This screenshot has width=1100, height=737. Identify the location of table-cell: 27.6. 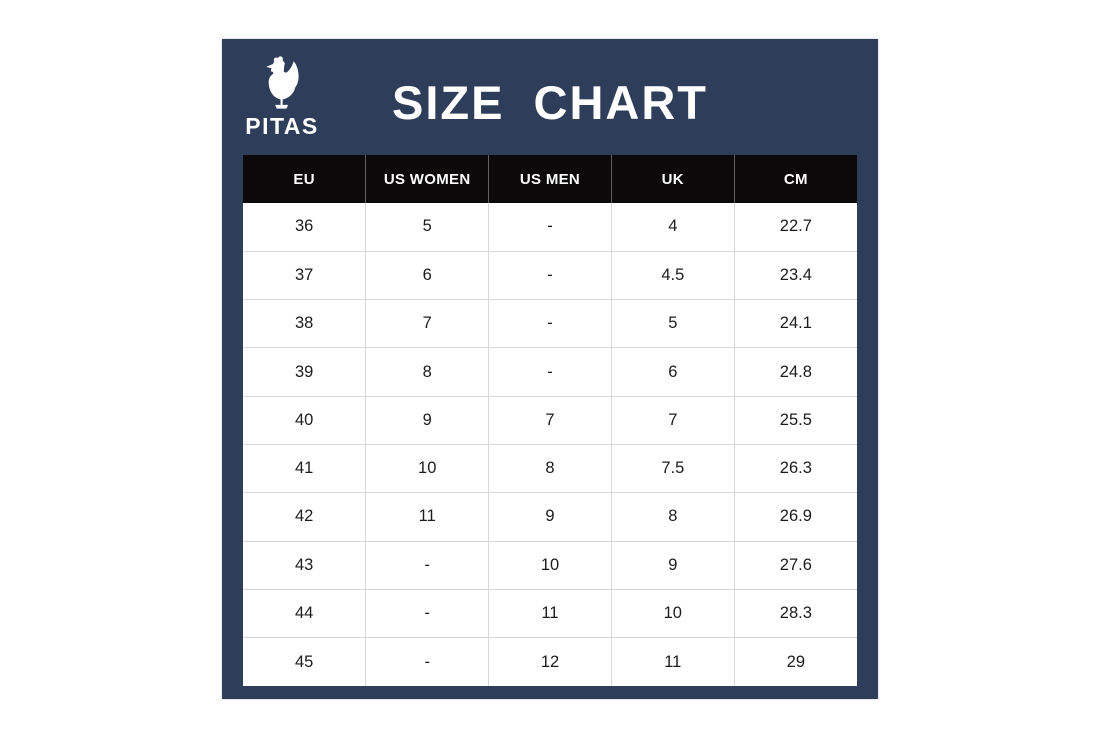
(795, 565).